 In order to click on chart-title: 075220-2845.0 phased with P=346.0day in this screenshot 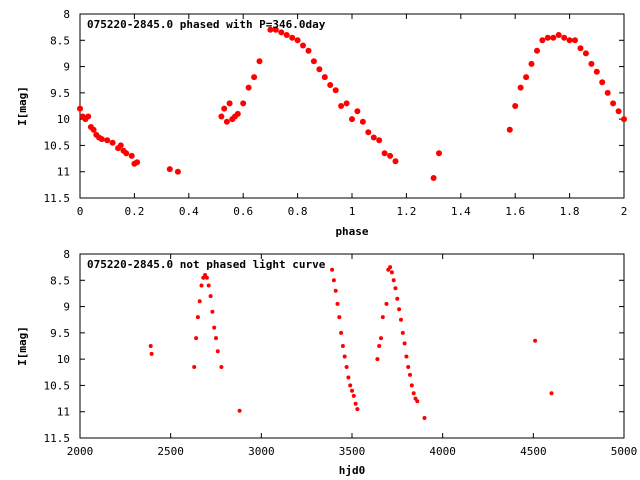, I will do `click(206, 24)`.